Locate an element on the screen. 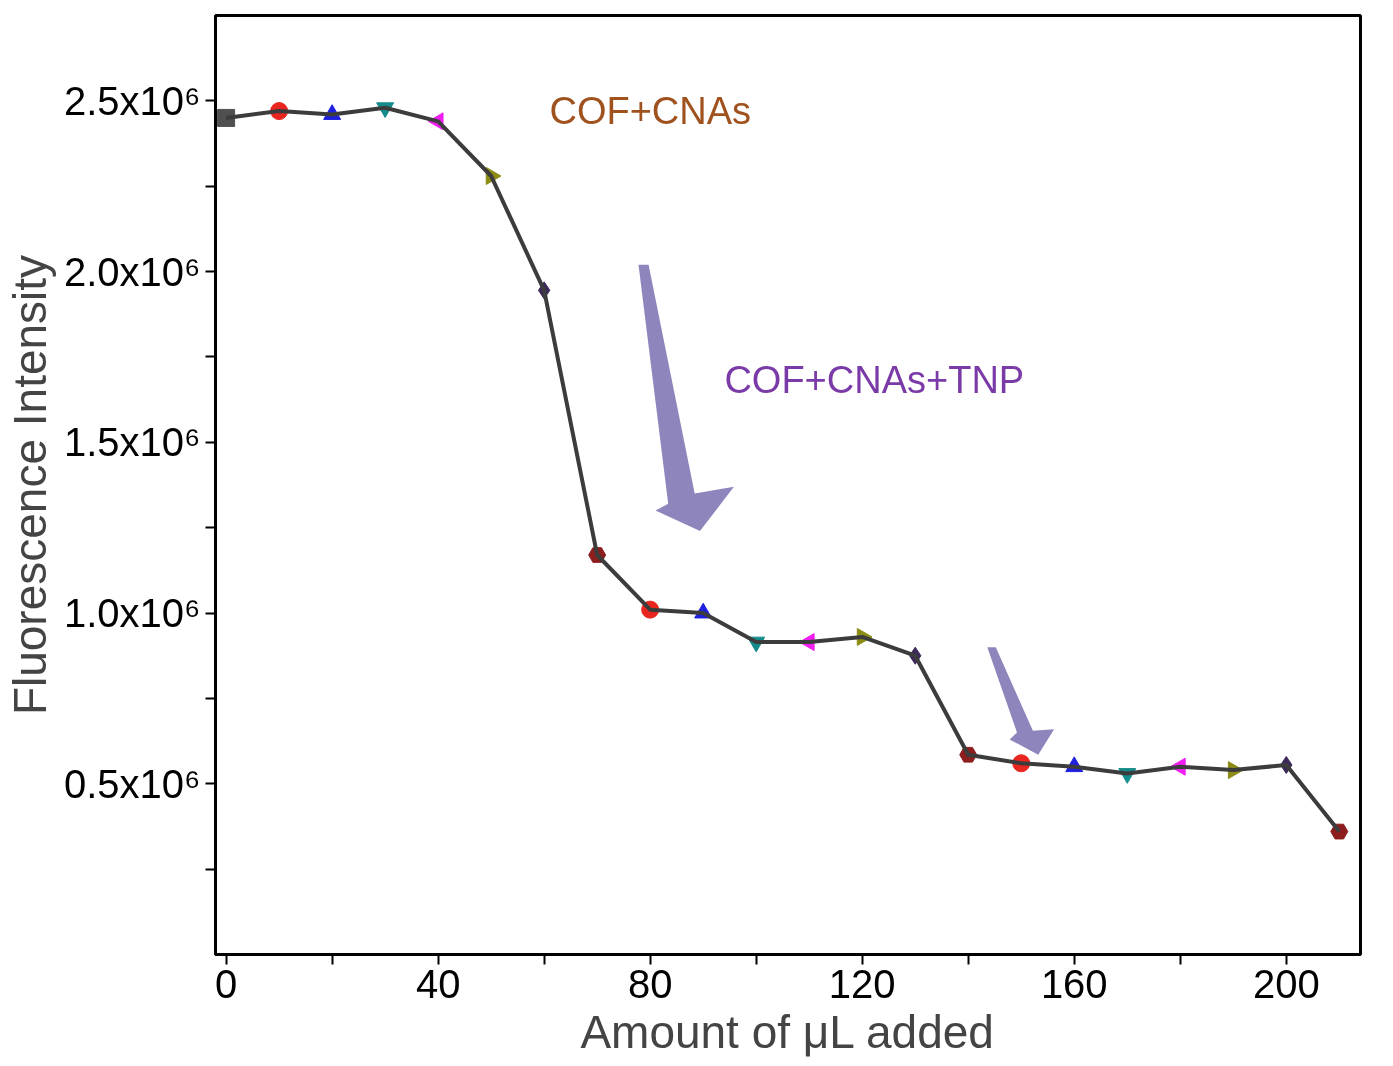  x-tick-label: 40 is located at coordinates (438, 983).